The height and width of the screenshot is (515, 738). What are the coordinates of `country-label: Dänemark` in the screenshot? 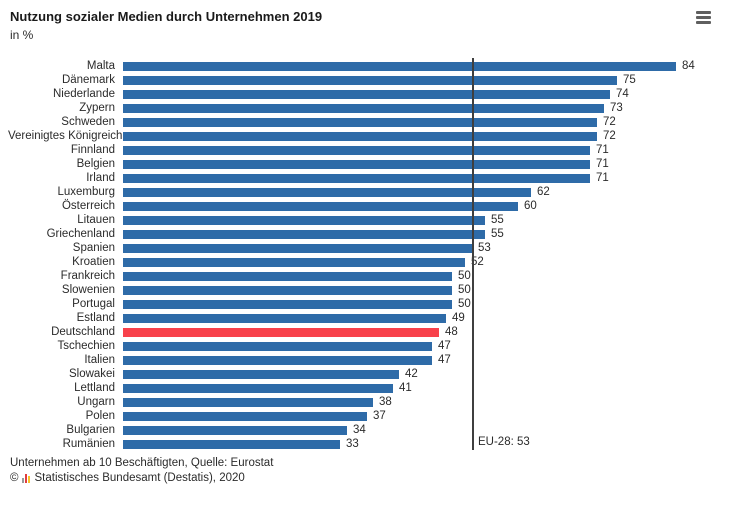 It's located at (88, 80).